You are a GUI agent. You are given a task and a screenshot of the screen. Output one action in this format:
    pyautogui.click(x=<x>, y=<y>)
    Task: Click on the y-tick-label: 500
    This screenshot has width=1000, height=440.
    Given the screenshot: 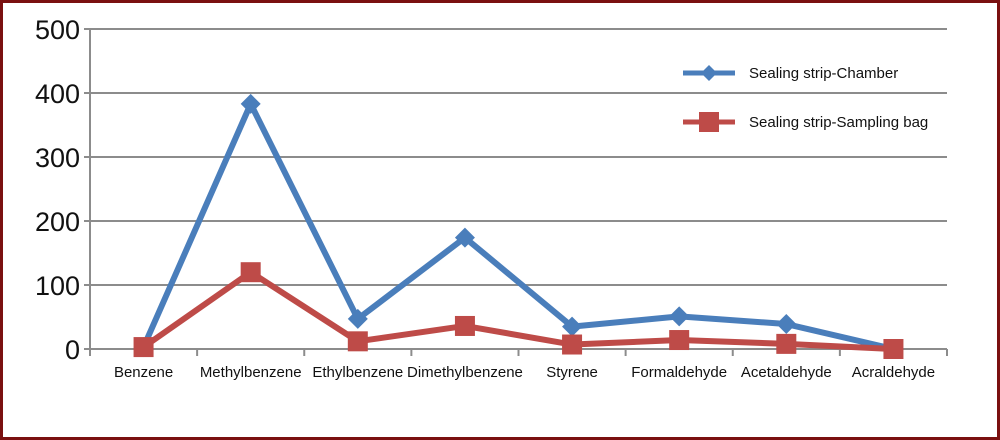 What is the action you would take?
    pyautogui.click(x=57, y=30)
    